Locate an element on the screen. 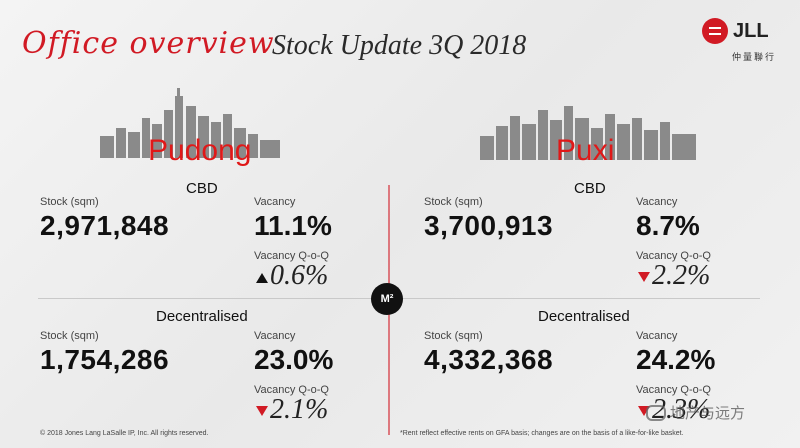 Image resolution: width=800 pixels, height=448 pixels. left-cbd-stock-label: Stock (sqm) is located at coordinates (69, 202).